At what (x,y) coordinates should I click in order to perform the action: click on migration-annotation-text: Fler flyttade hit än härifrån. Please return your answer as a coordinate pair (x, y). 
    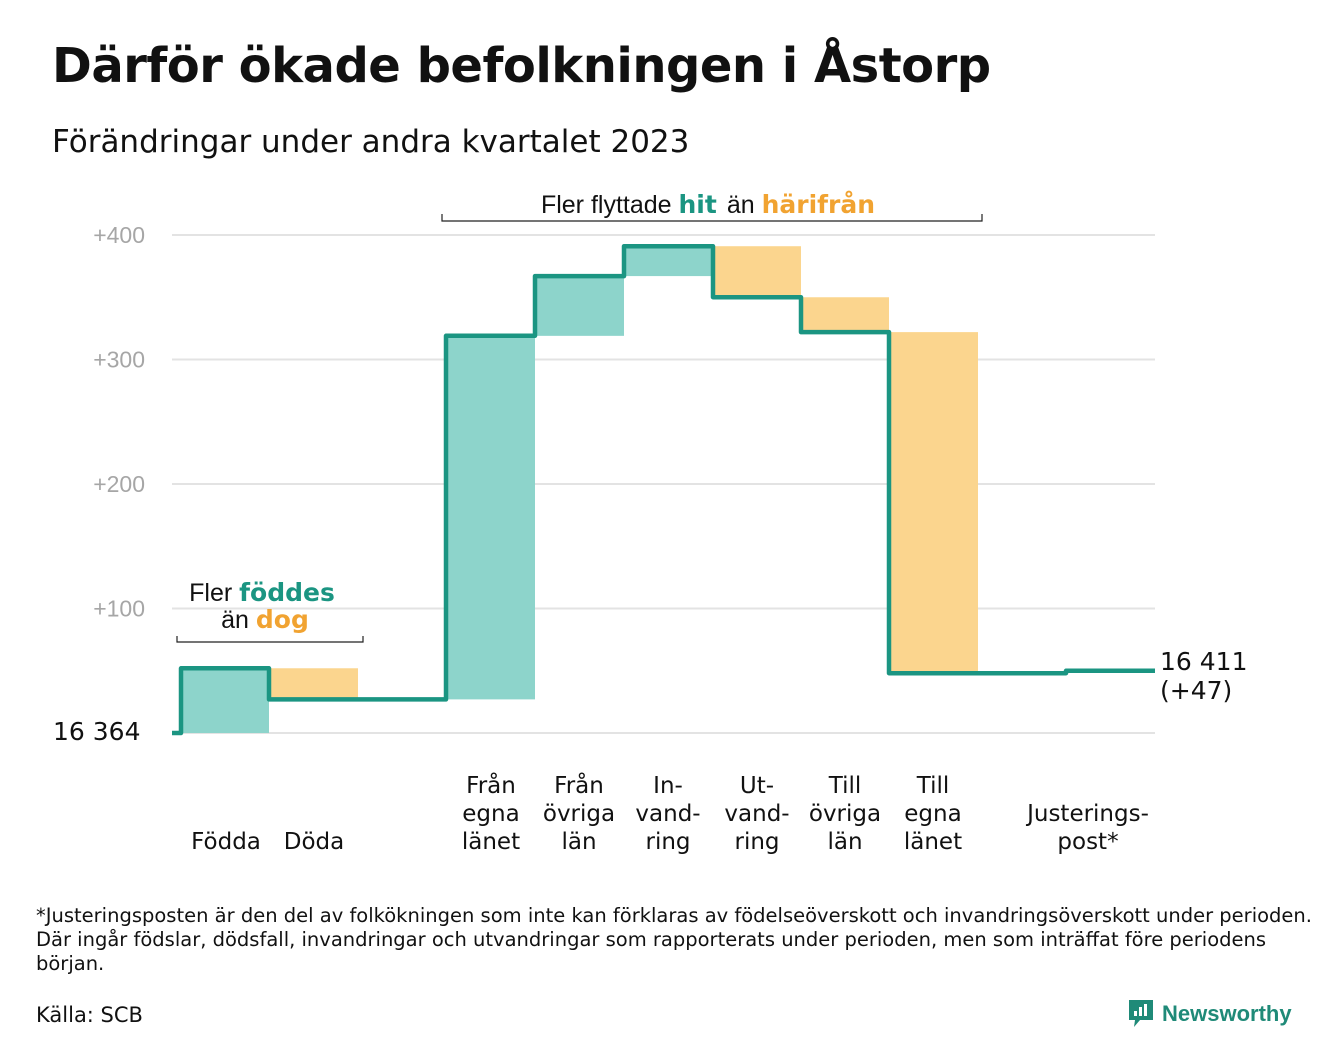
    Looking at the image, I should click on (708, 204).